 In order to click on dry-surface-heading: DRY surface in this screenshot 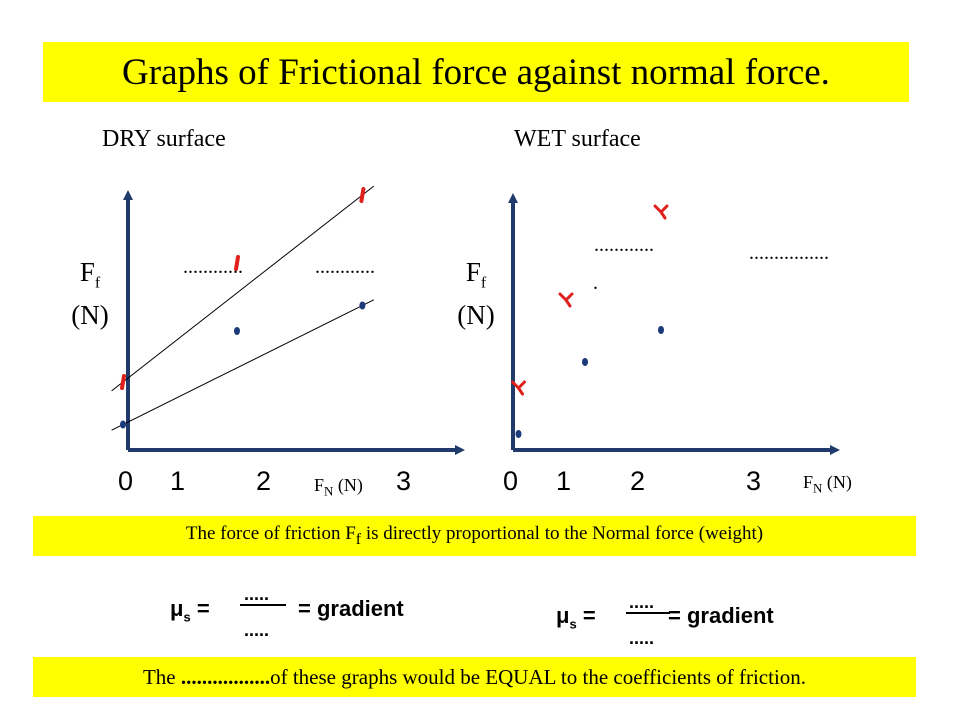, I will do `click(164, 139)`.